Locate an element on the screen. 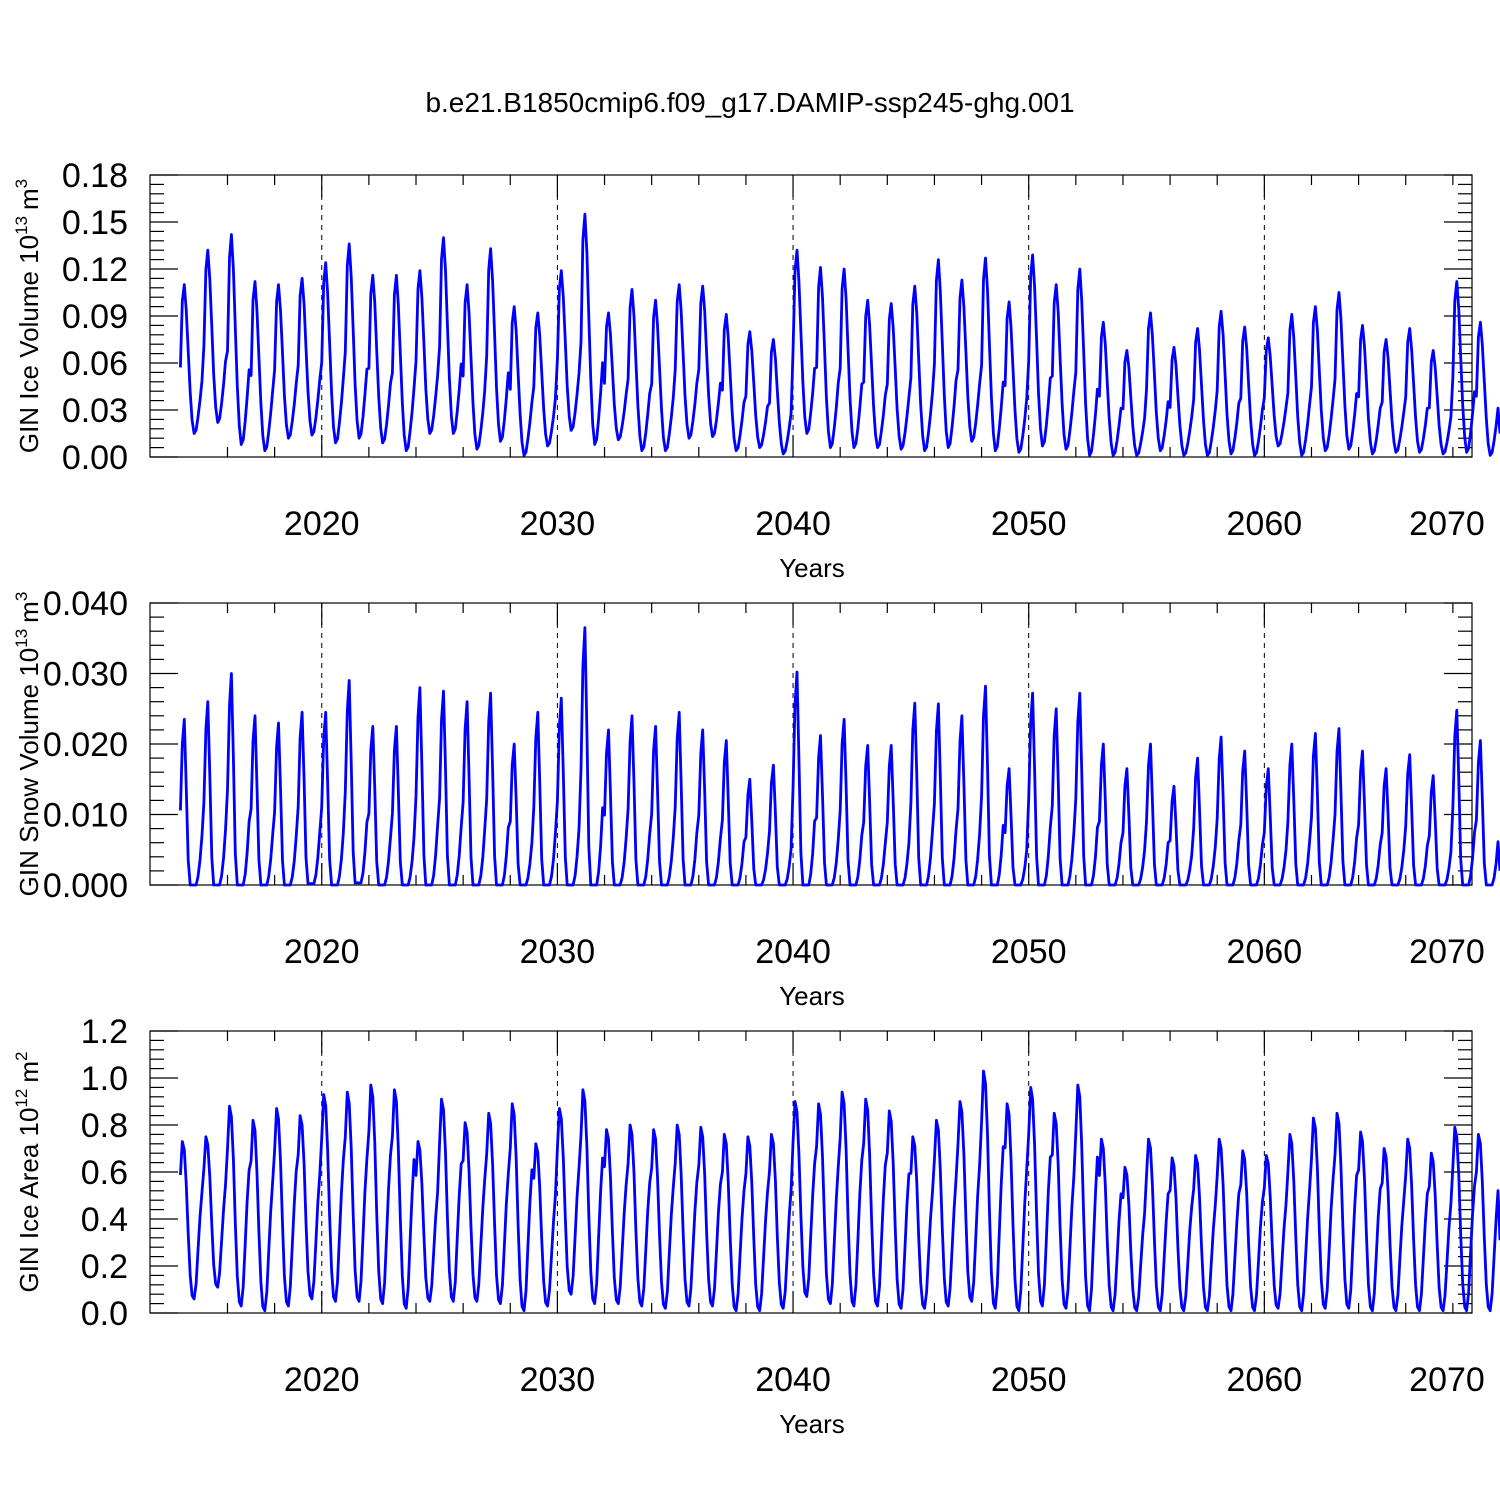 The image size is (1500, 1500). y-axis-label: GIN Snow Volume 1013 m3 is located at coordinates (28, 744).